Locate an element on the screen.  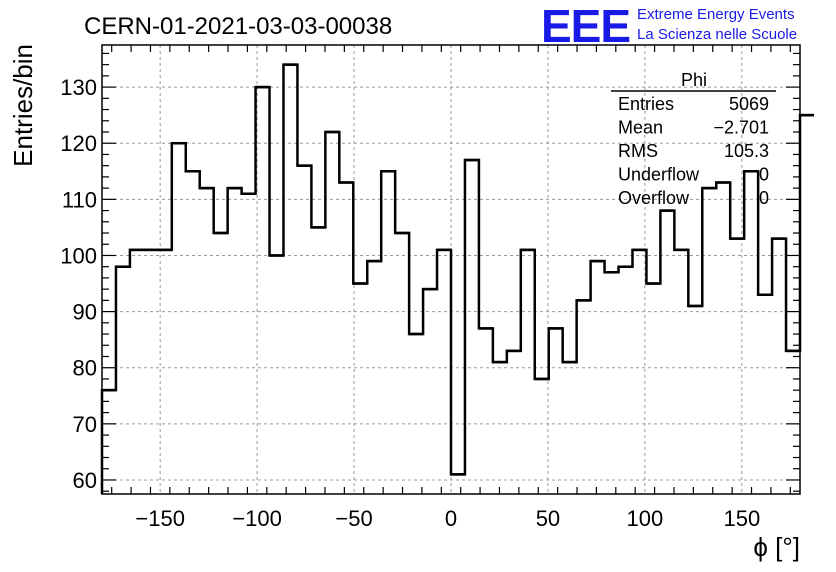
y-tick-label: 60 is located at coordinates (85, 480).